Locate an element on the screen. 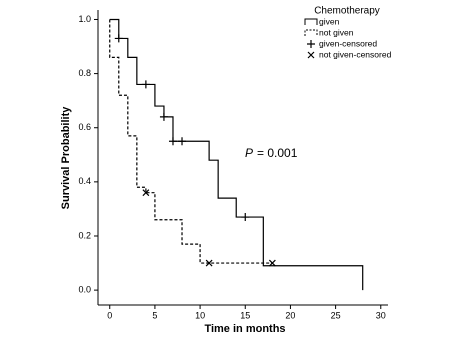 The image size is (474, 343). x-axis-label: Time in months is located at coordinates (244, 329).